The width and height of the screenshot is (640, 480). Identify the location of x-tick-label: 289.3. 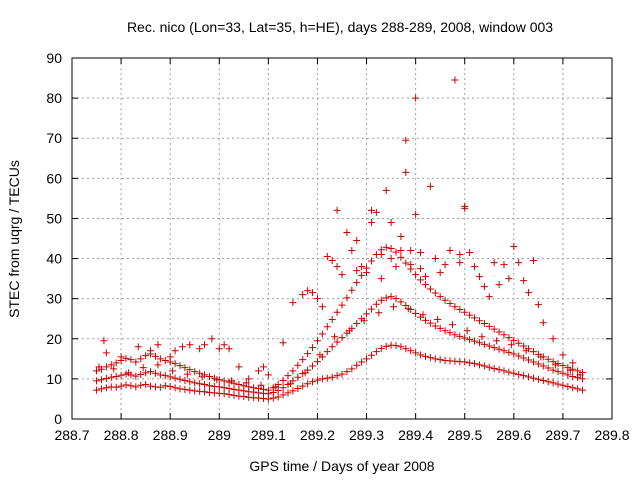
(366, 435).